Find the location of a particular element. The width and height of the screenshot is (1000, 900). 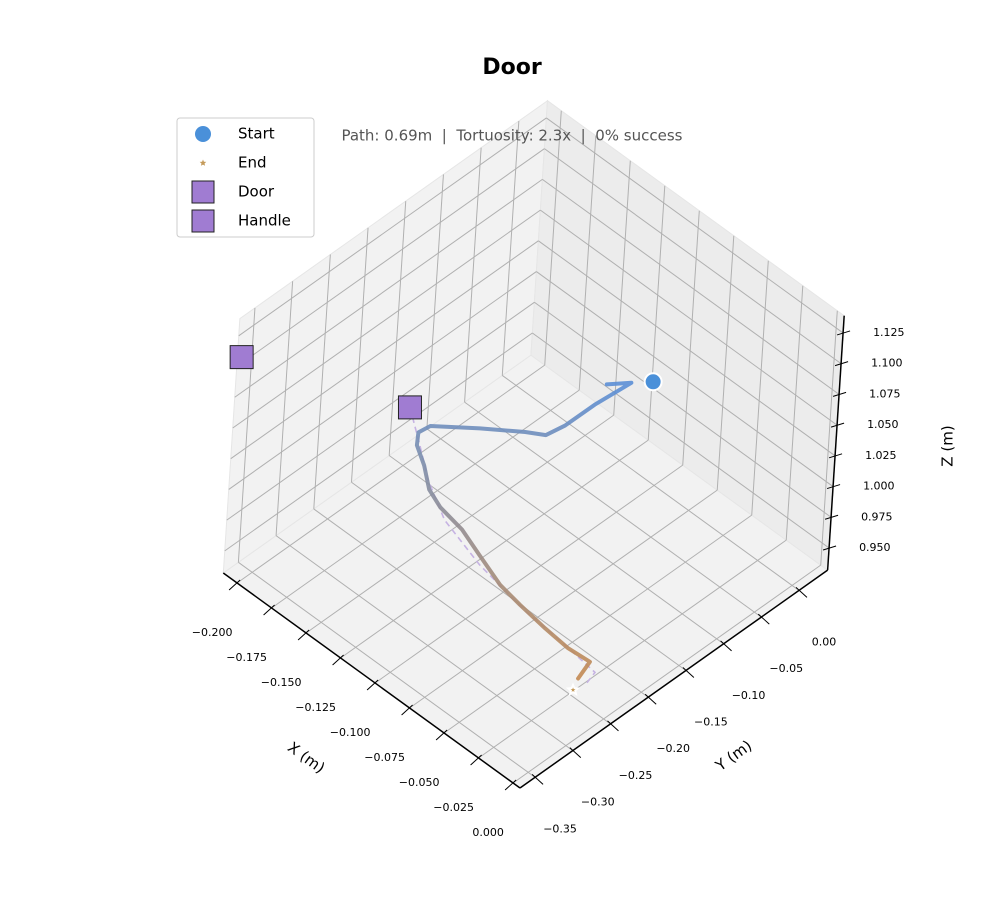

trajectory-line is located at coordinates (524, 530).